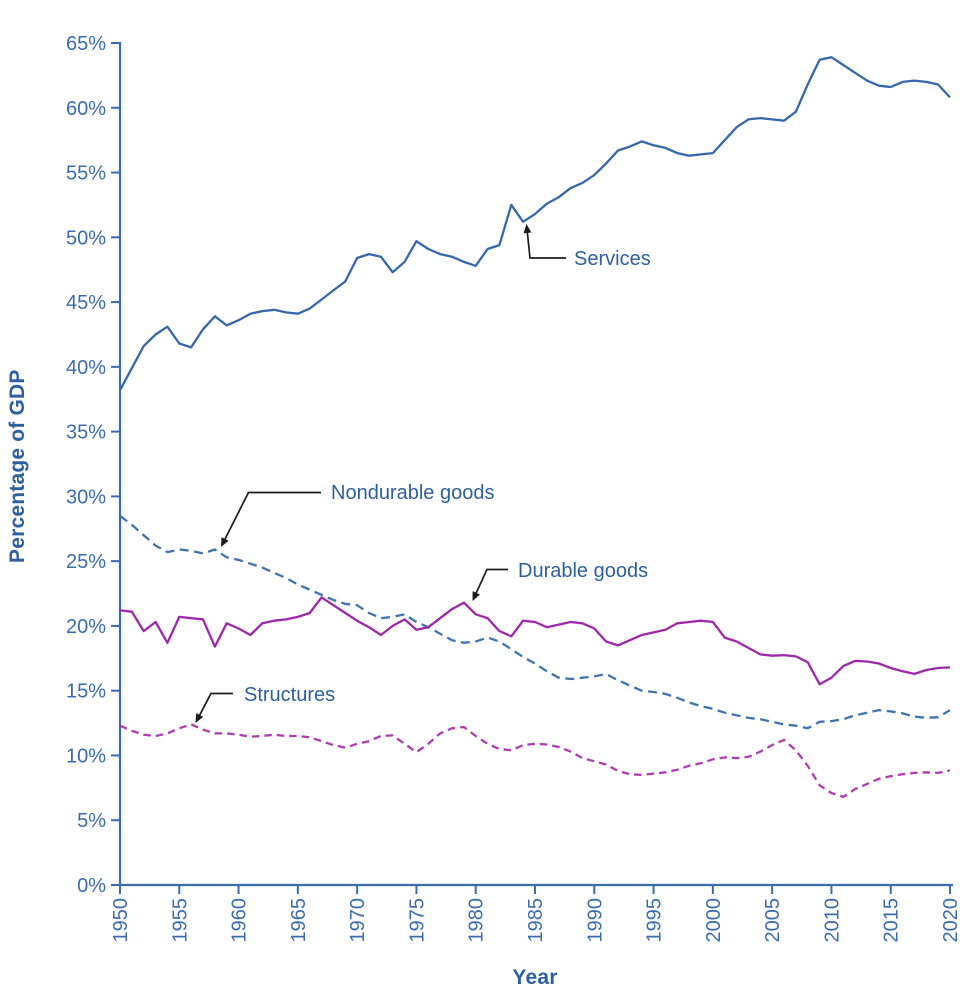 This screenshot has height=1008, width=975. What do you see at coordinates (491, 581) in the screenshot?
I see `annotation-arrow-durable-goods` at bounding box center [491, 581].